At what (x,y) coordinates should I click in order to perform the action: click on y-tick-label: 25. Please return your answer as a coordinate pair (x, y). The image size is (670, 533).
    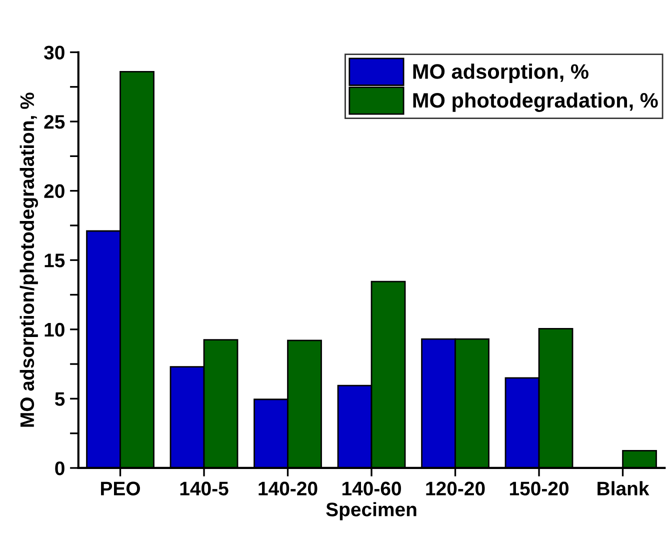
    Looking at the image, I should click on (54, 121).